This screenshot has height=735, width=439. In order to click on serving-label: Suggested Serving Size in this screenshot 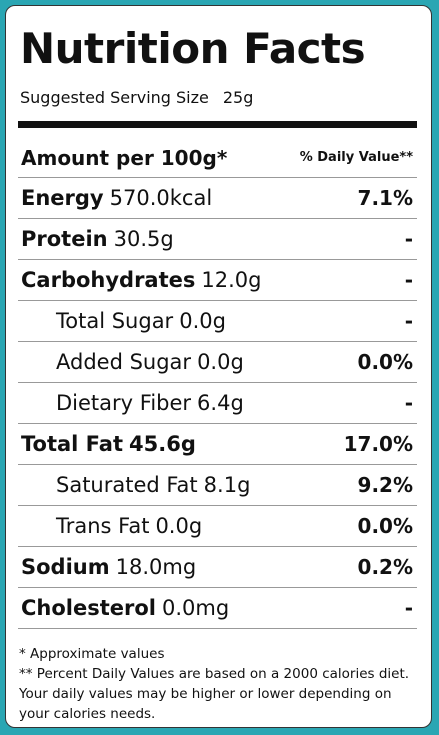, I will do `click(114, 97)`.